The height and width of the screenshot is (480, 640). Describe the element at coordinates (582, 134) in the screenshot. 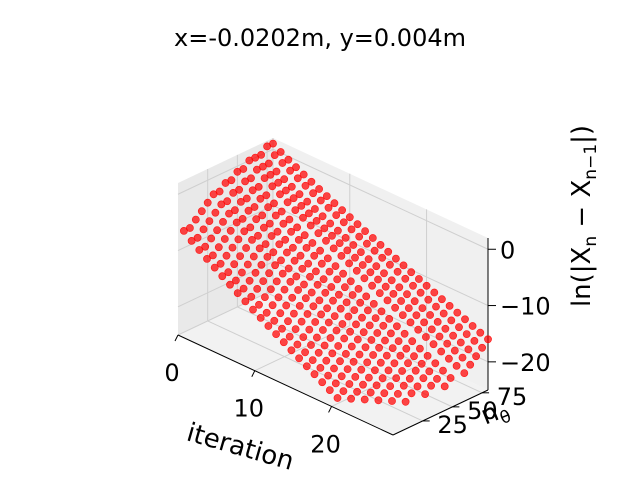

I see `z-axis-title-end: |)` at that location.